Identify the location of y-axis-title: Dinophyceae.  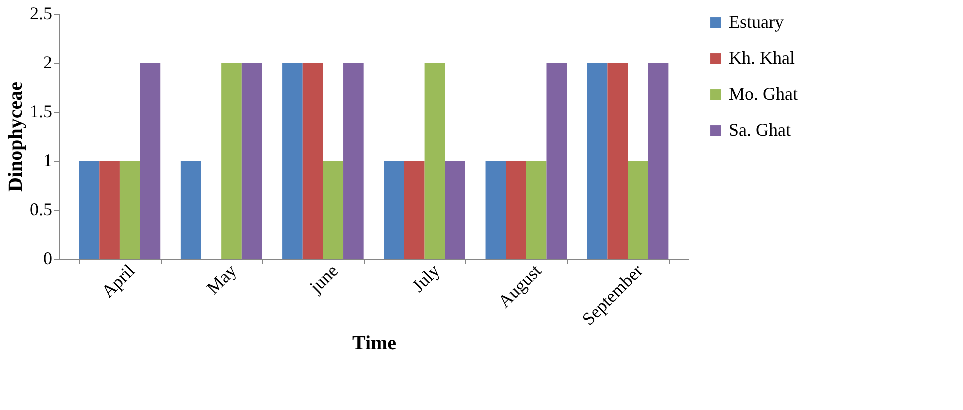
(16, 137).